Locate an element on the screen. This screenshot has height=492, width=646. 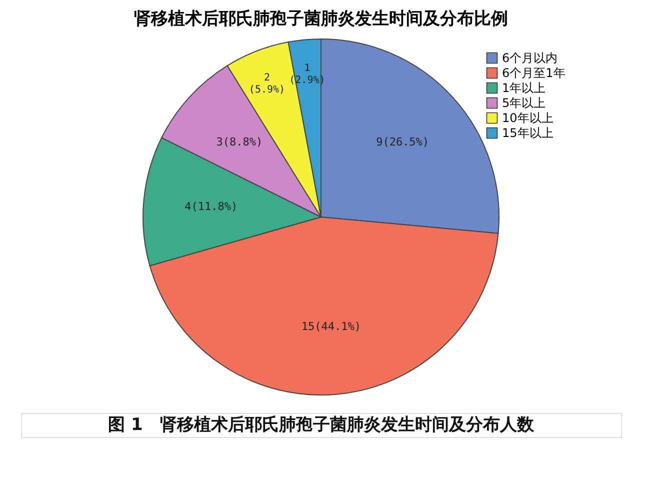
legend-label: 15年以上 is located at coordinates (528, 133).